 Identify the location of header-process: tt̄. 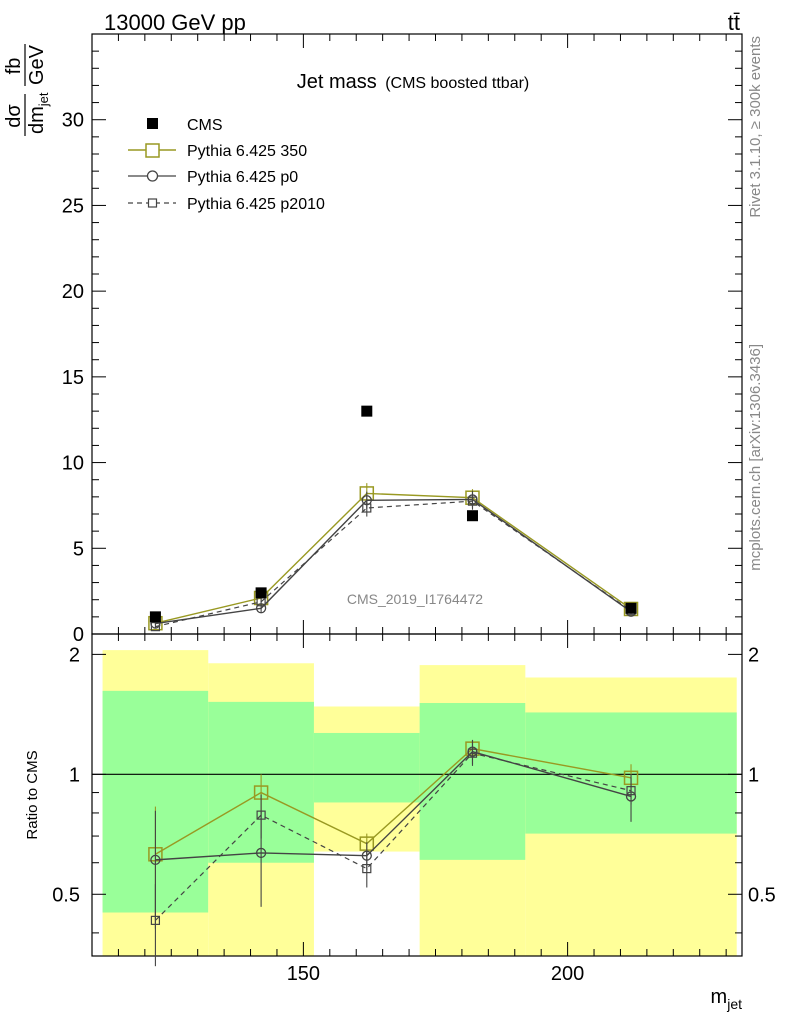
(734, 22).